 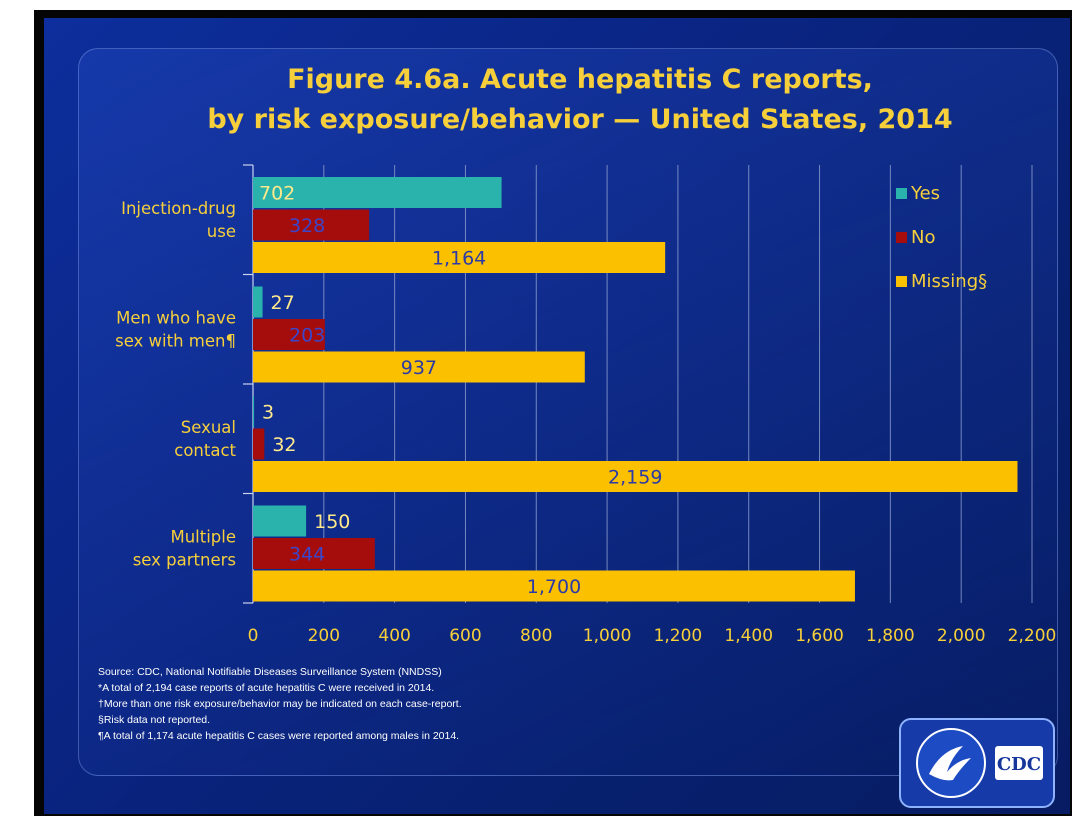 I want to click on bar-data-label: 3, so click(x=268, y=413).